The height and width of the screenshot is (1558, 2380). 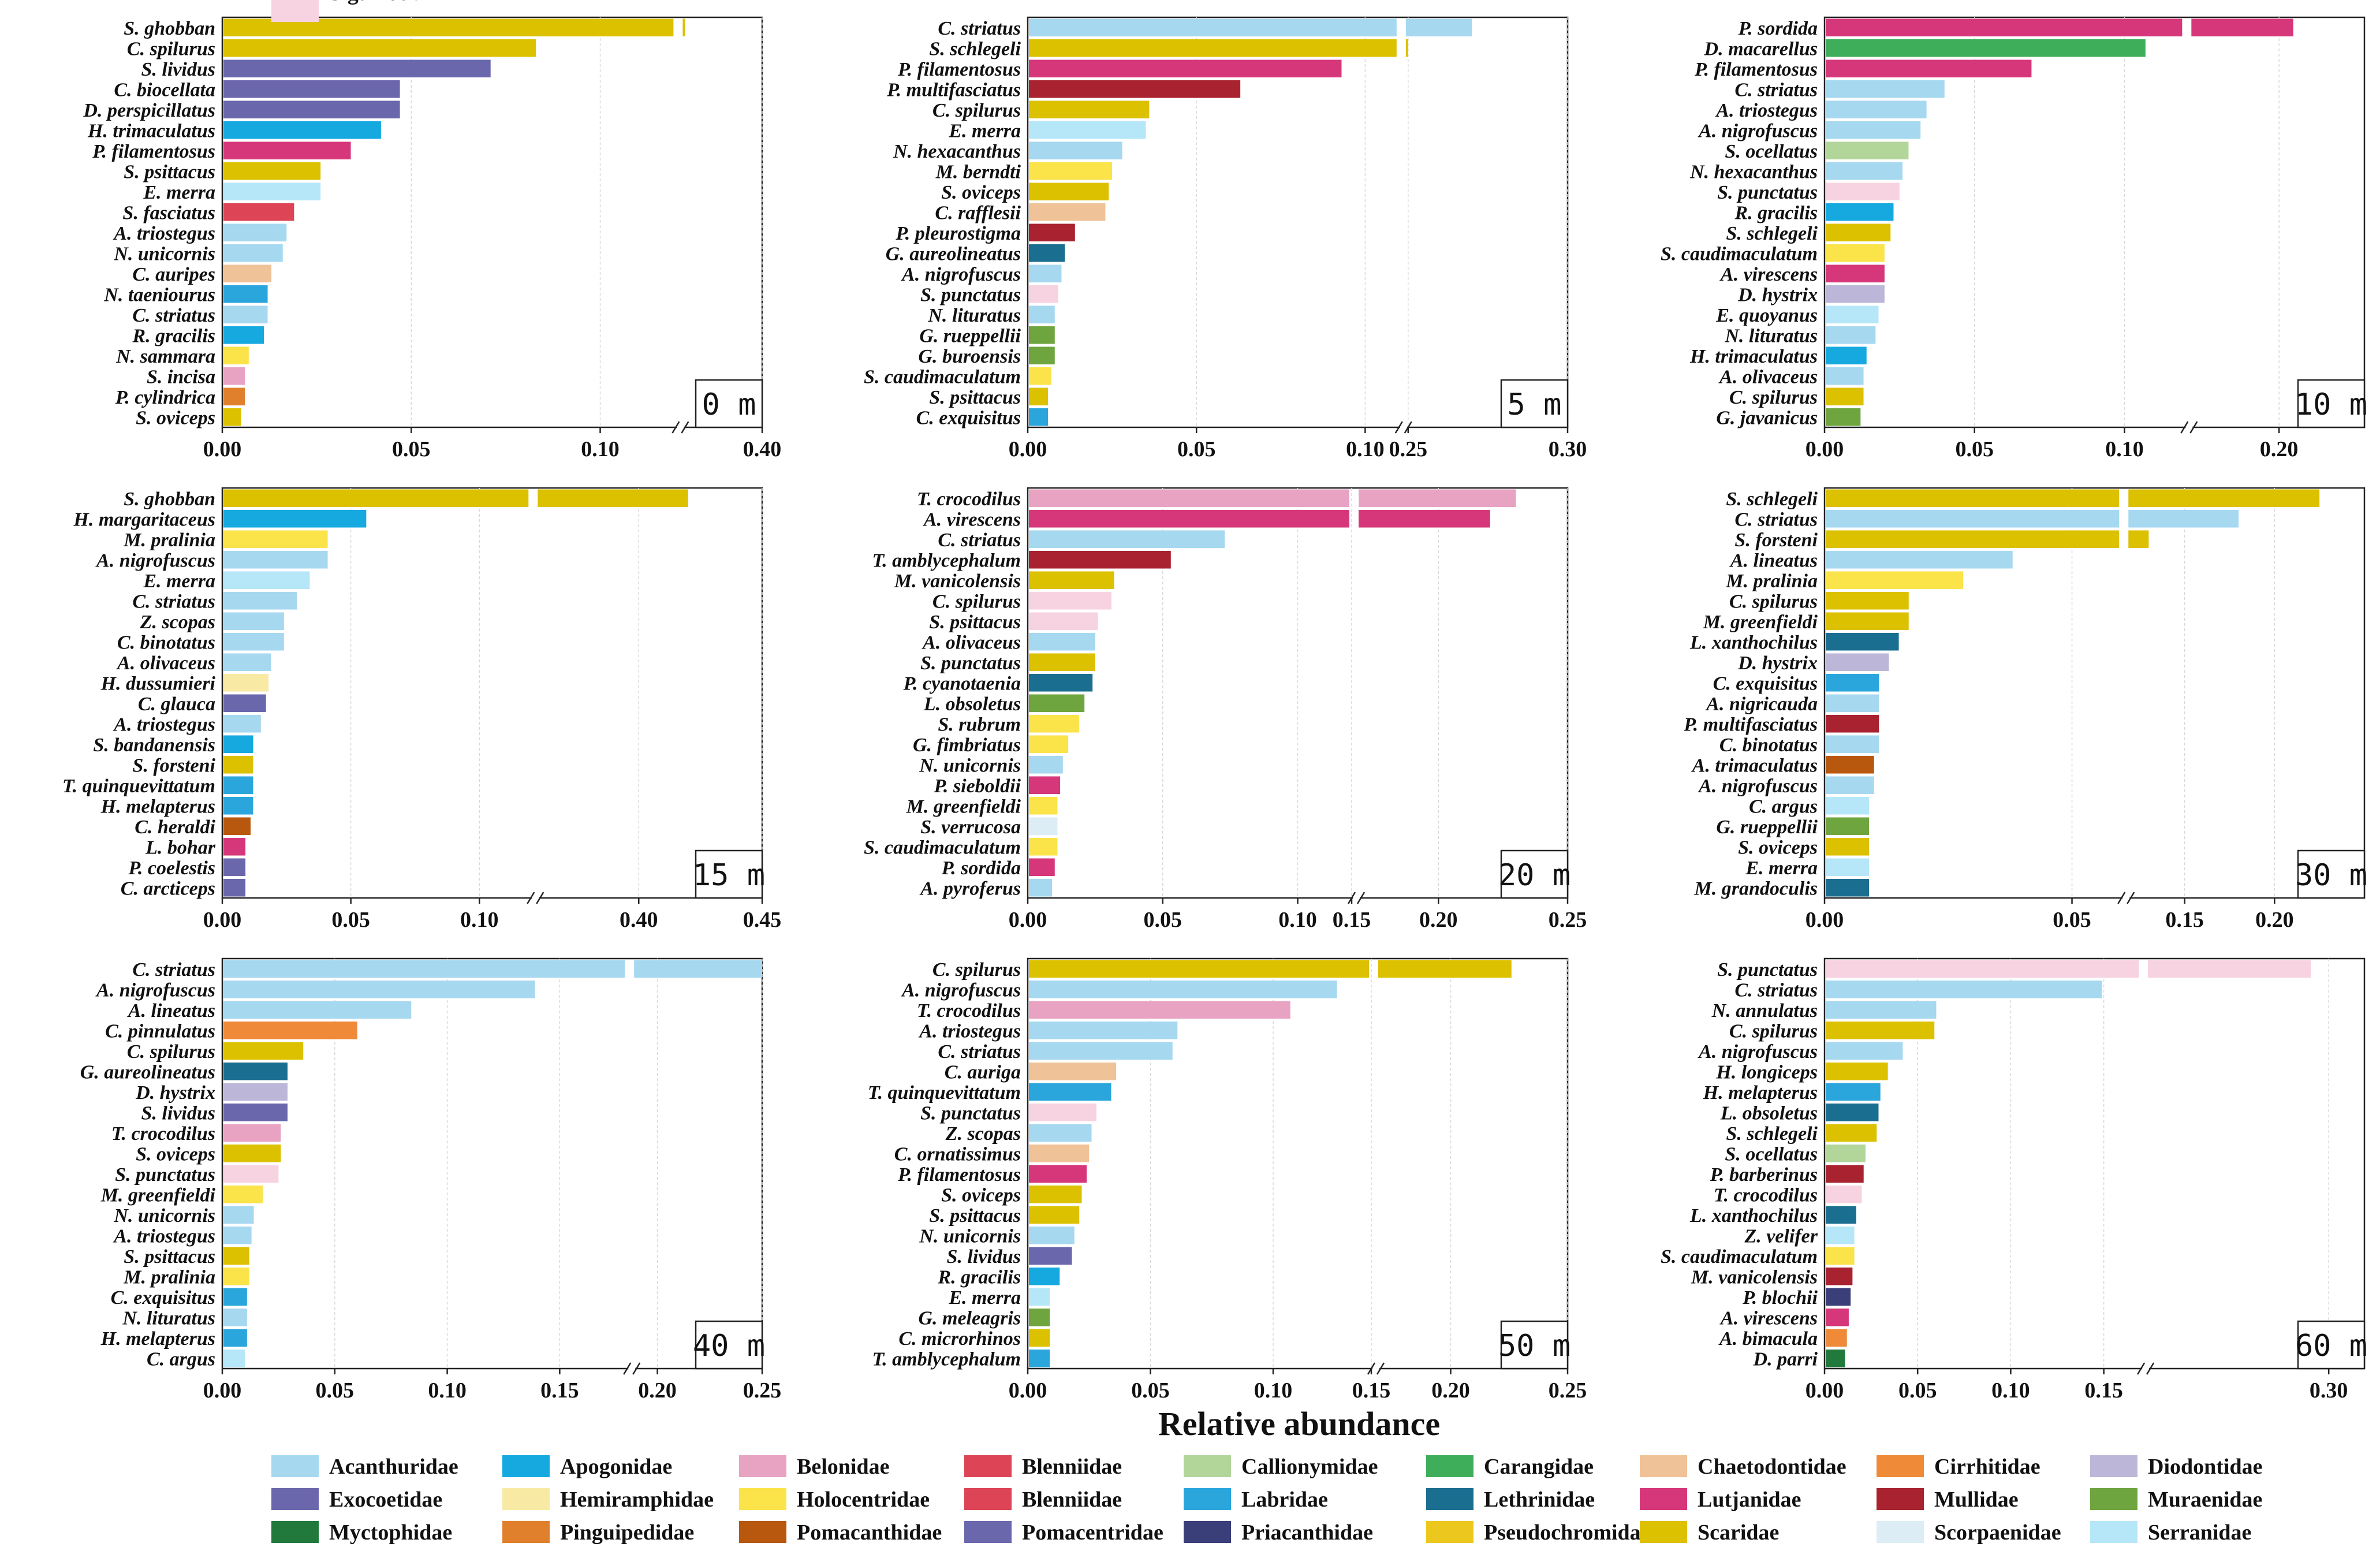 I want to click on x-tick-label: 0.10, so click(x=1273, y=1390).